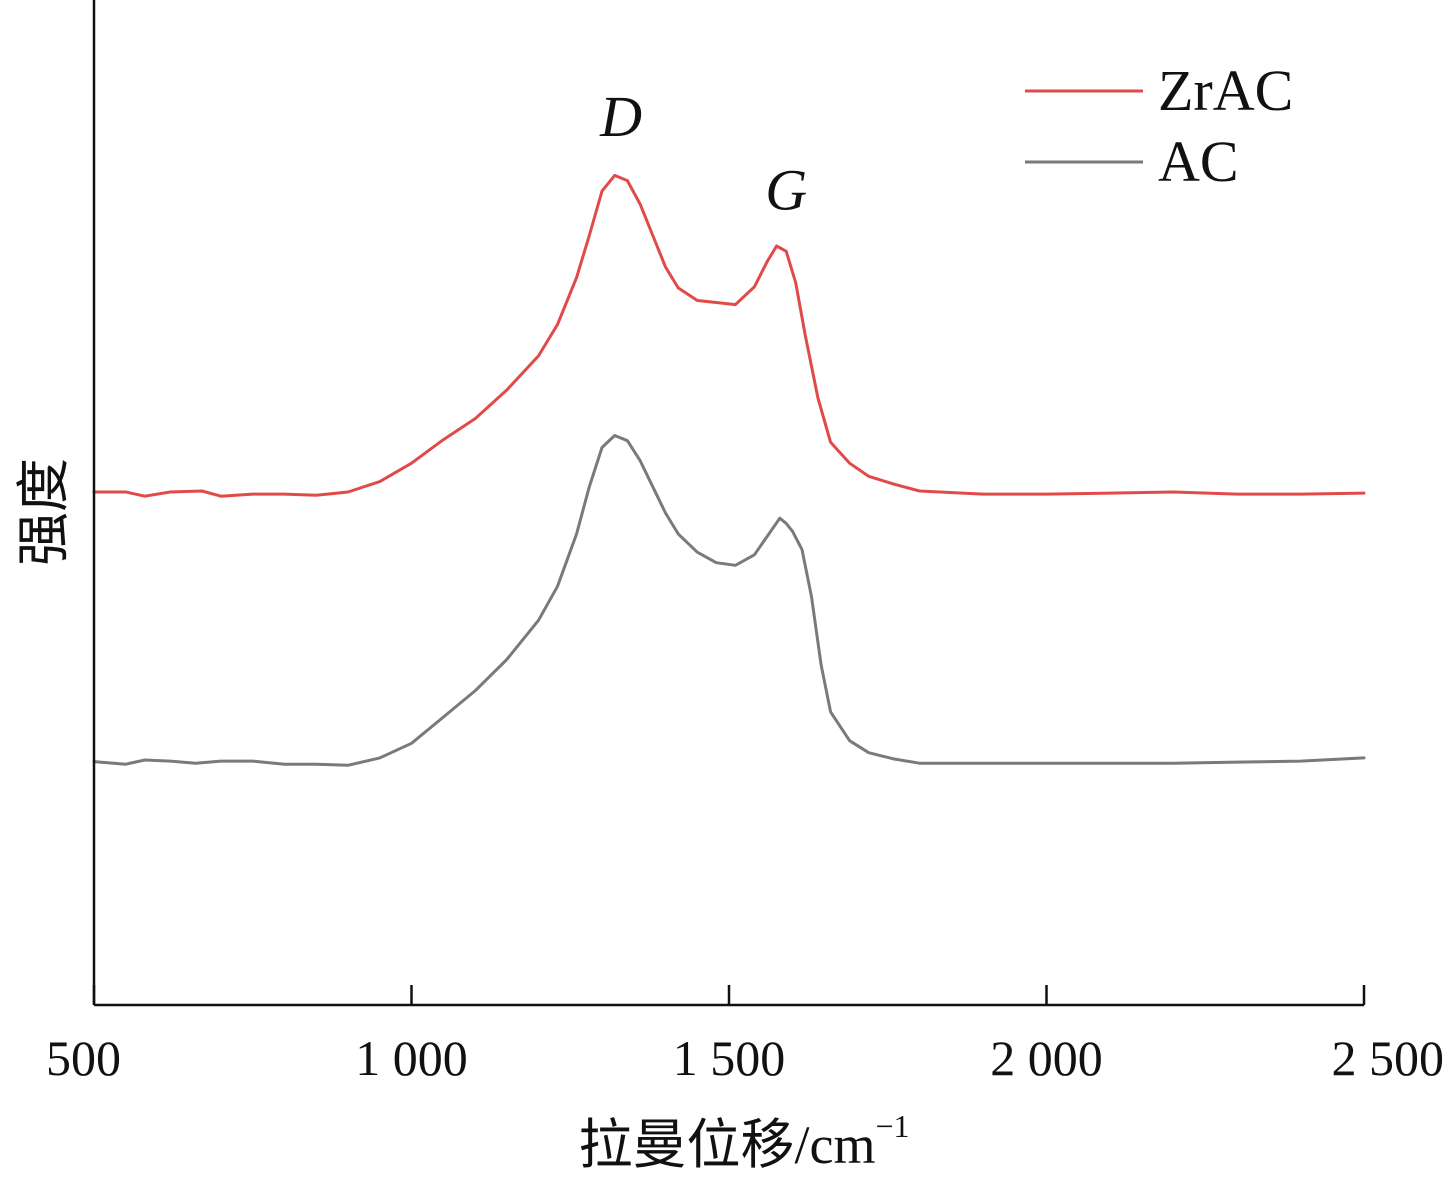  I want to click on x-axis-label: 拉曼位移/cm−1, so click(743, 1141).